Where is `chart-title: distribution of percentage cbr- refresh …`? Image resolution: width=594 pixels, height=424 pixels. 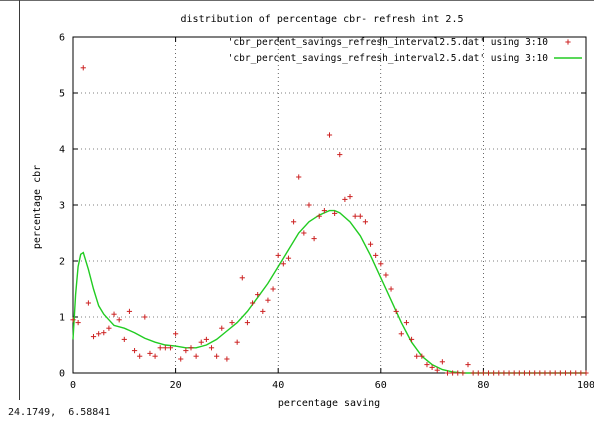 chart-title: distribution of percentage cbr- refresh … is located at coordinates (322, 19).